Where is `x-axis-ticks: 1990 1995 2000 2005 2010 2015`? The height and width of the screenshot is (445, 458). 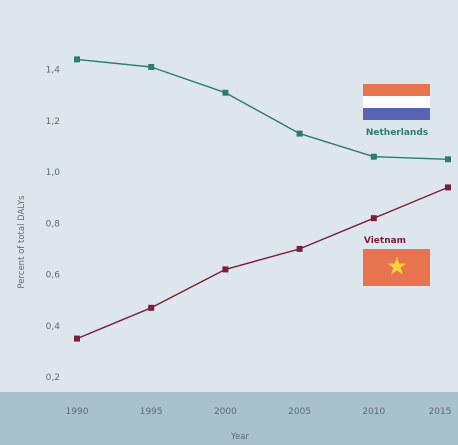
x-axis-ticks: 1990 1995 2000 2005 2010 2015 is located at coordinates (259, 412).